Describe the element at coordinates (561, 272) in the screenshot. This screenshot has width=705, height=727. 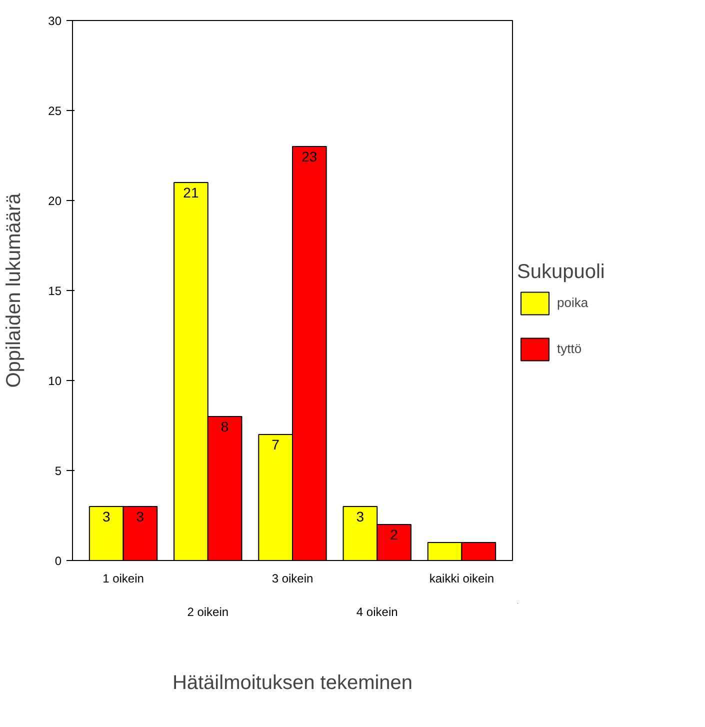
I see `legend-title: Sukupuoli` at that location.